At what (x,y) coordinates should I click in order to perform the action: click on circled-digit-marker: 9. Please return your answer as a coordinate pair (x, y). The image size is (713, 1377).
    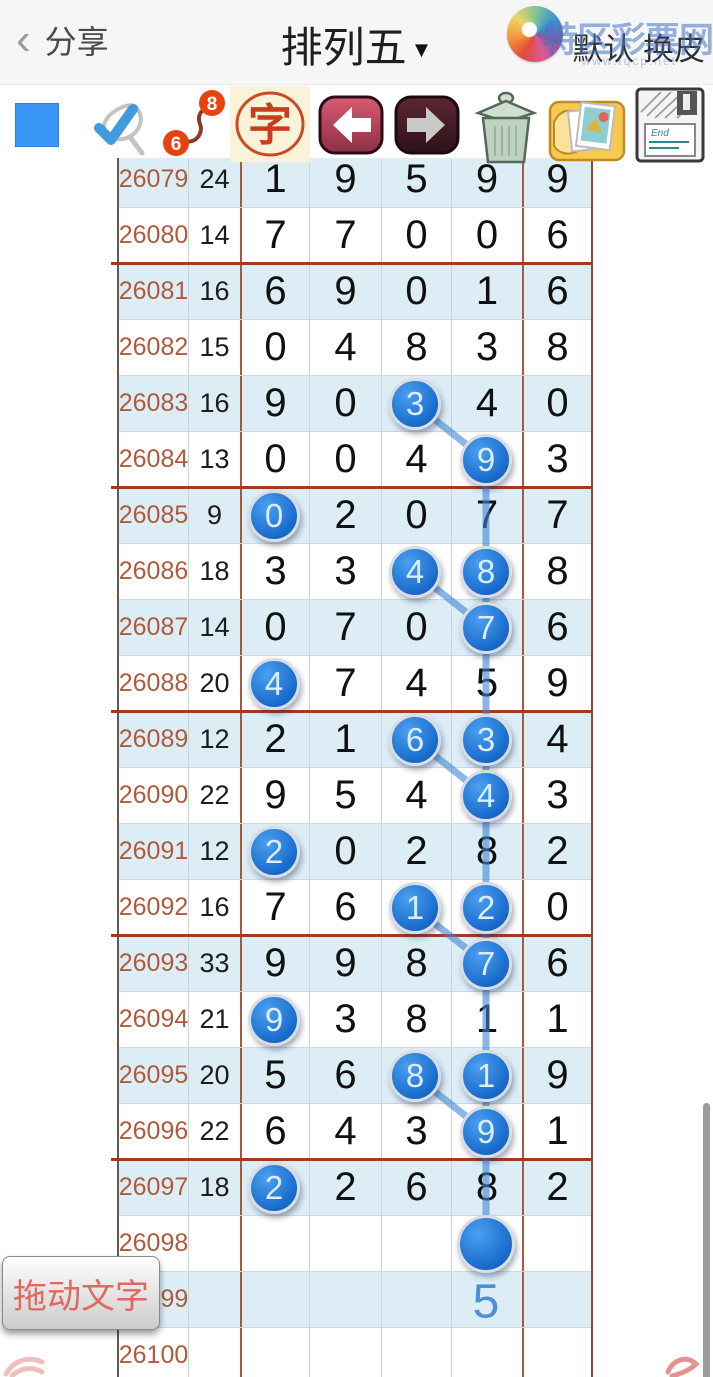
    Looking at the image, I should click on (486, 1132).